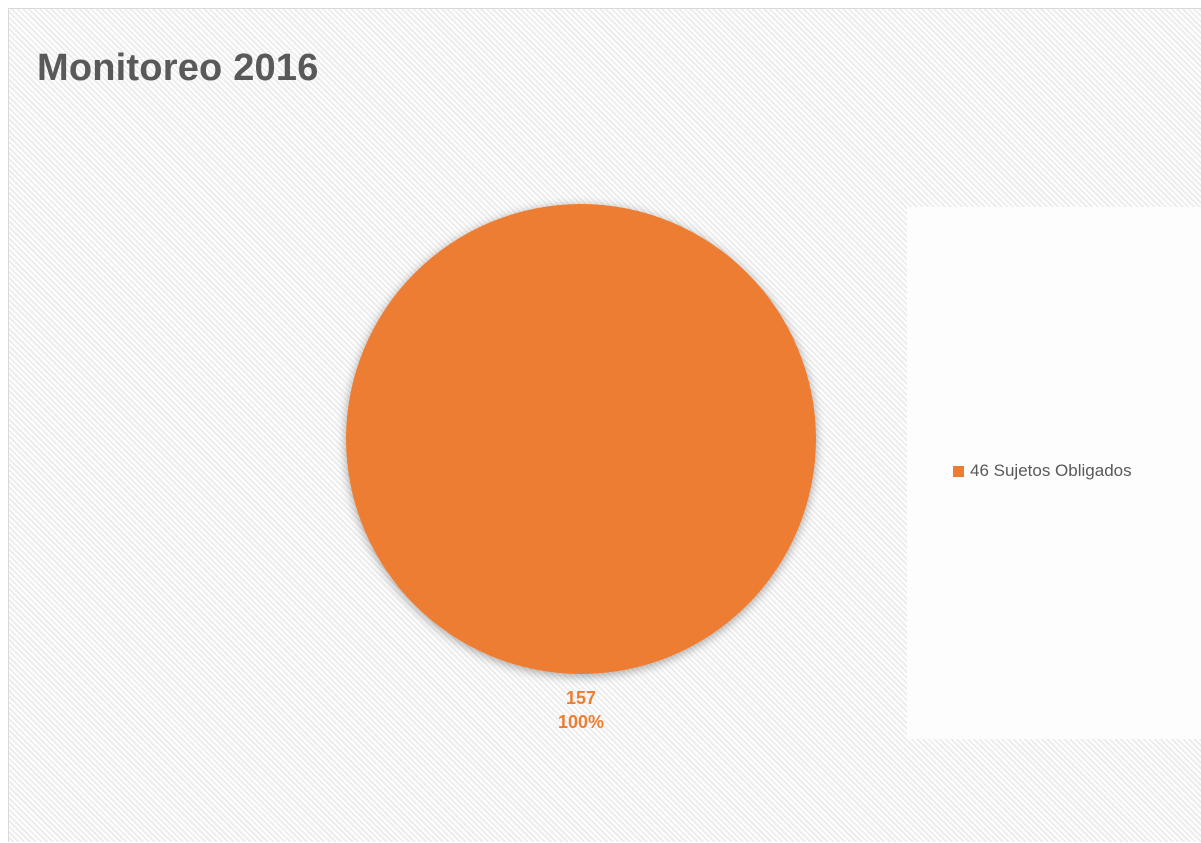  I want to click on legend-label: 46 Sujetos Obligados, so click(1051, 470).